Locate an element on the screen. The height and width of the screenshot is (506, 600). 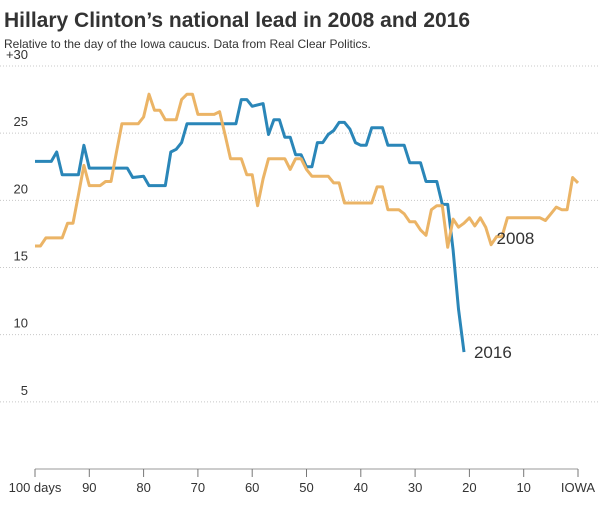
y-tick-label: 15 is located at coordinates (21, 256).